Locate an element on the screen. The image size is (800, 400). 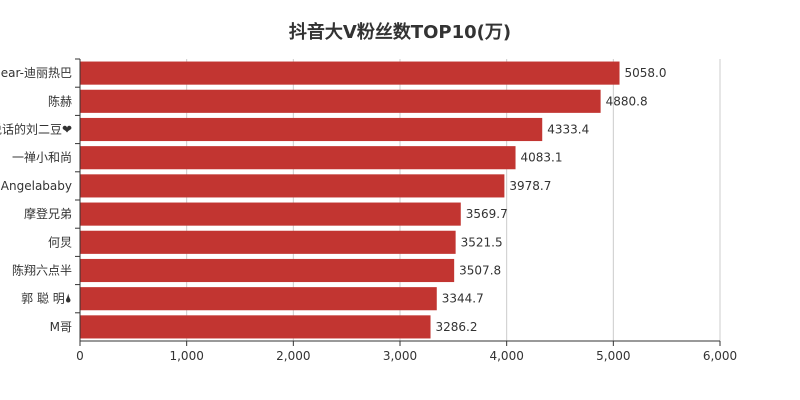
category-label: 摩登兄弟 is located at coordinates (48, 213).